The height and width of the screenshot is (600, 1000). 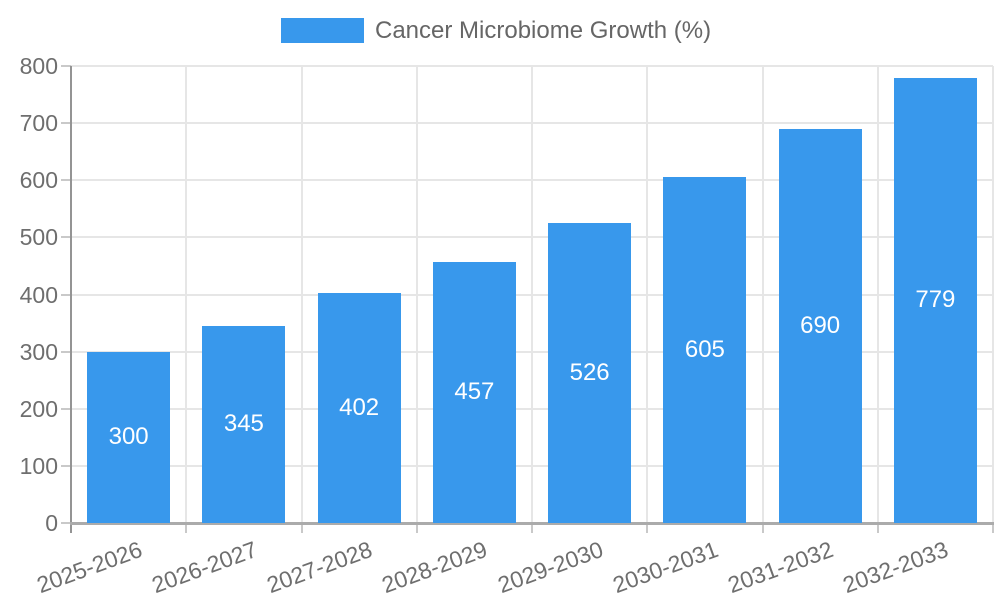 I want to click on bar-2028-2029, so click(x=474, y=392).